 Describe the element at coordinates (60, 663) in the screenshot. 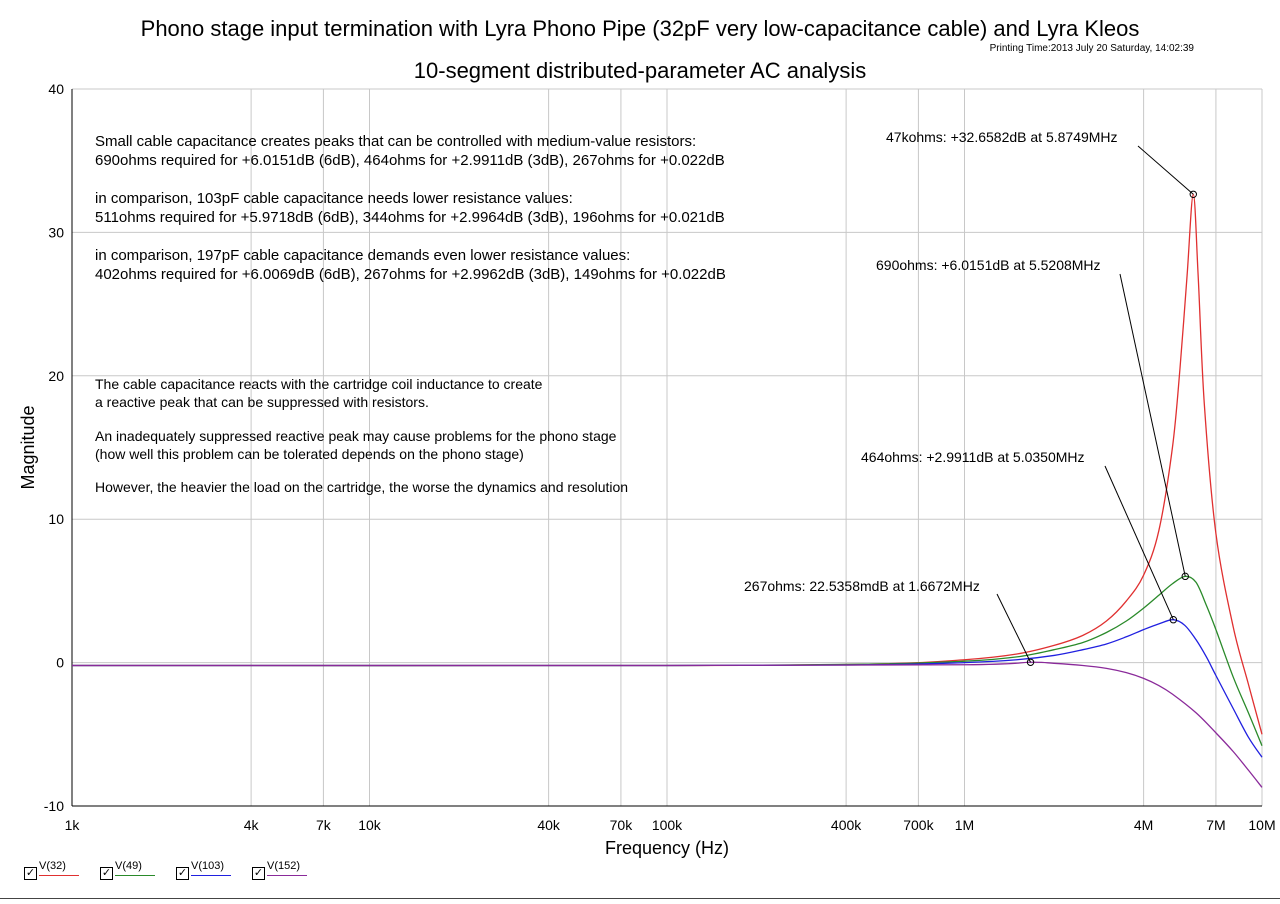

I see `y-tick-label-0: 0` at that location.